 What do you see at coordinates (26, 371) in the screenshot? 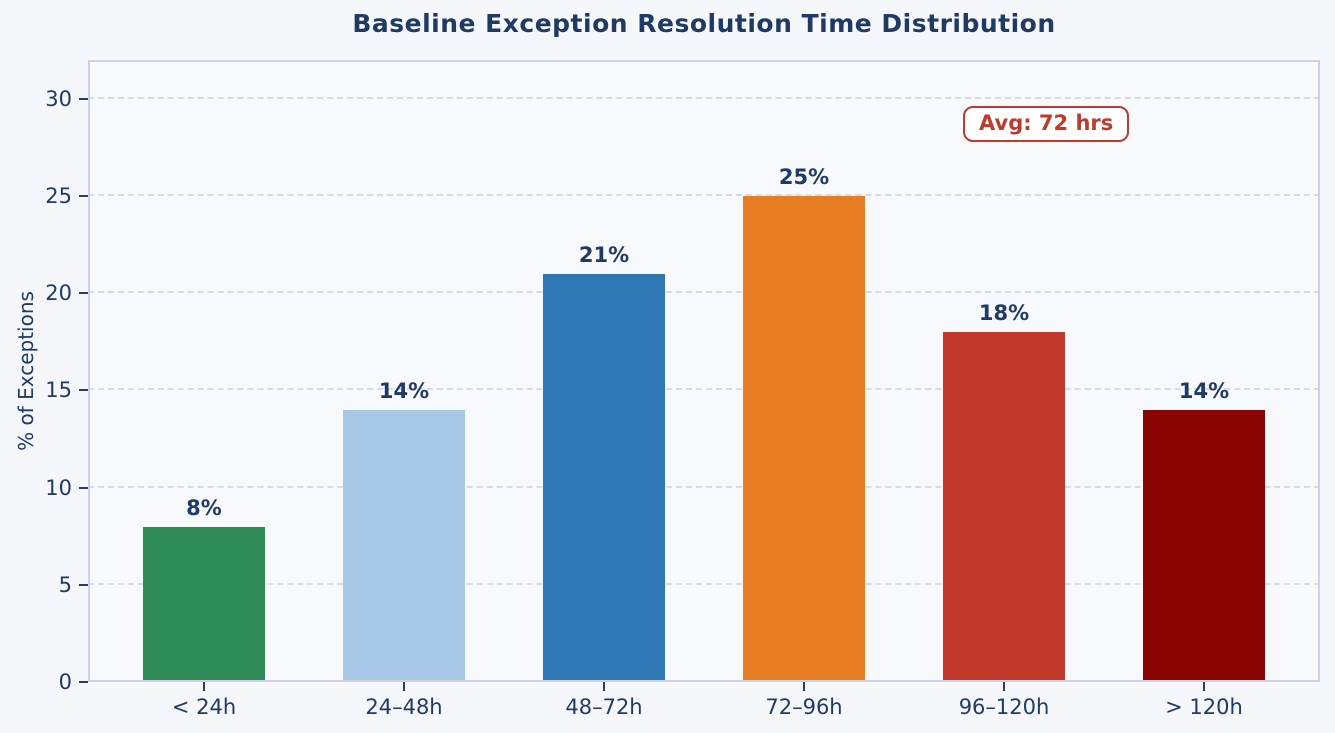
I see `y-axis-label: % of Exceptions` at bounding box center [26, 371].